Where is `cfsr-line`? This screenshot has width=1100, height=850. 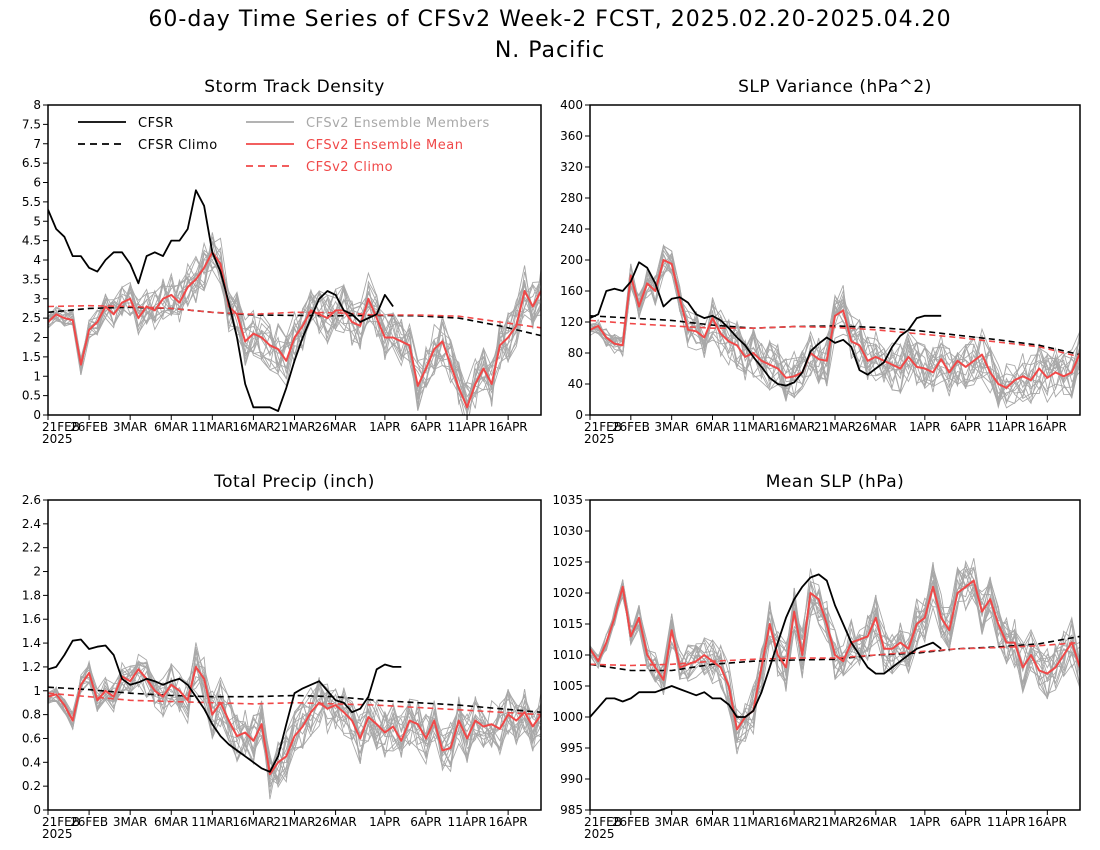 cfsr-line is located at coordinates (766, 645).